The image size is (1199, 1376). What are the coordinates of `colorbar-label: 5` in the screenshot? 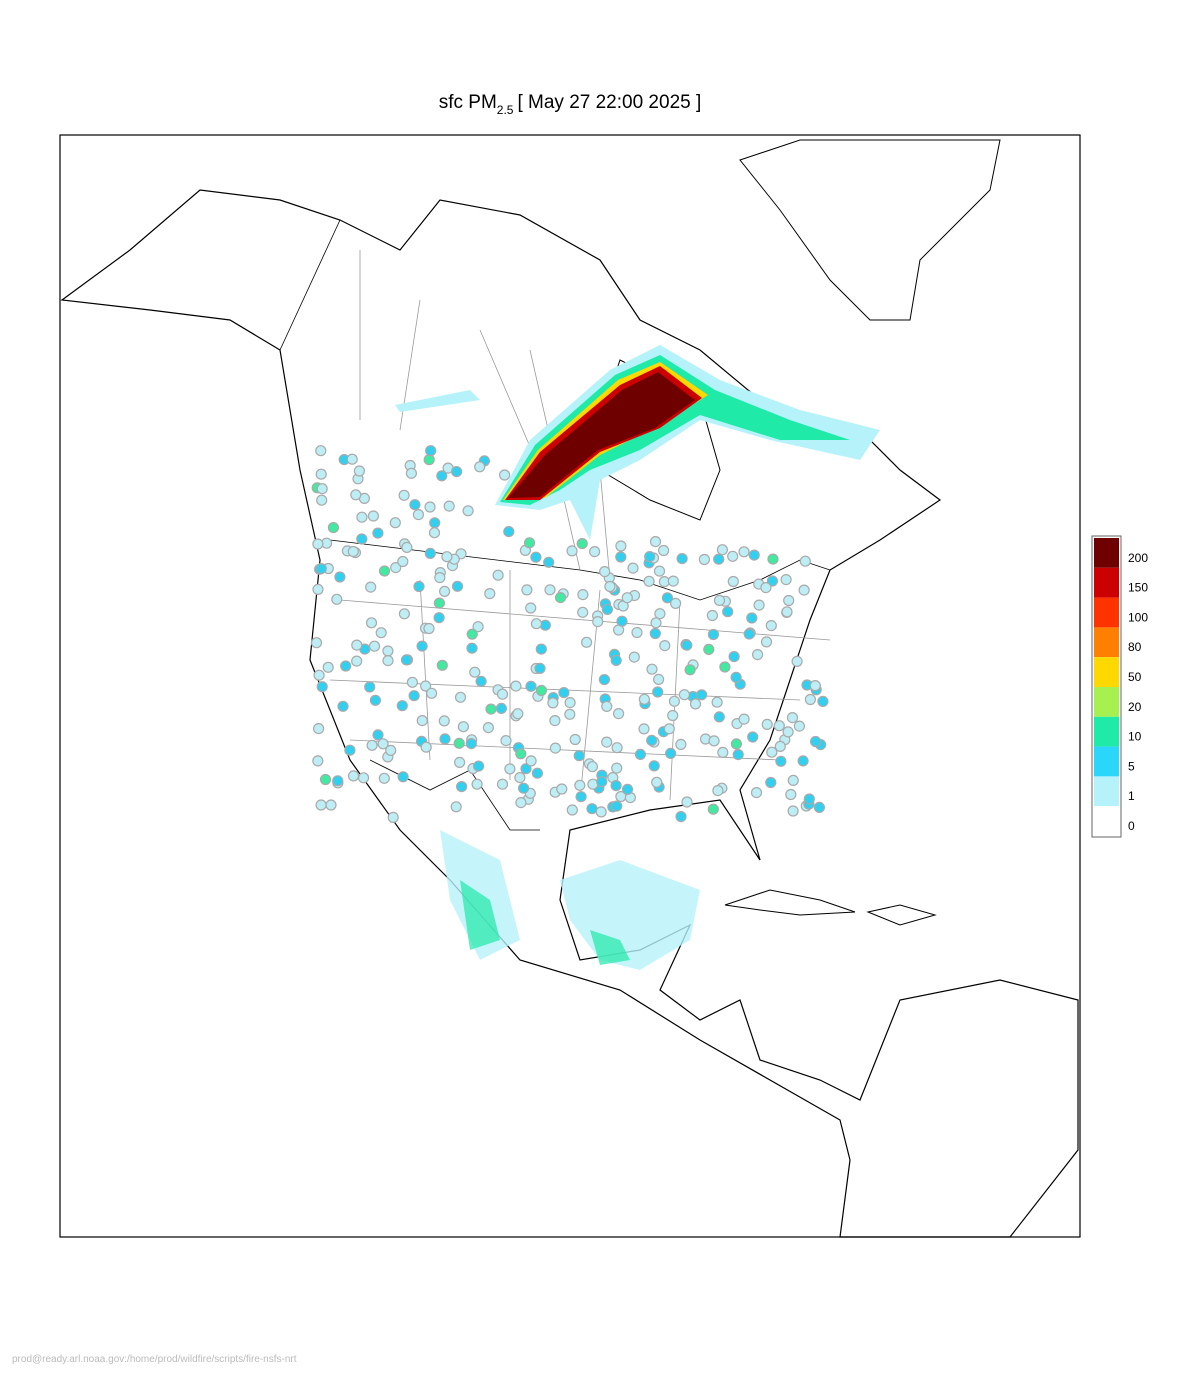 It's located at (1131, 766).